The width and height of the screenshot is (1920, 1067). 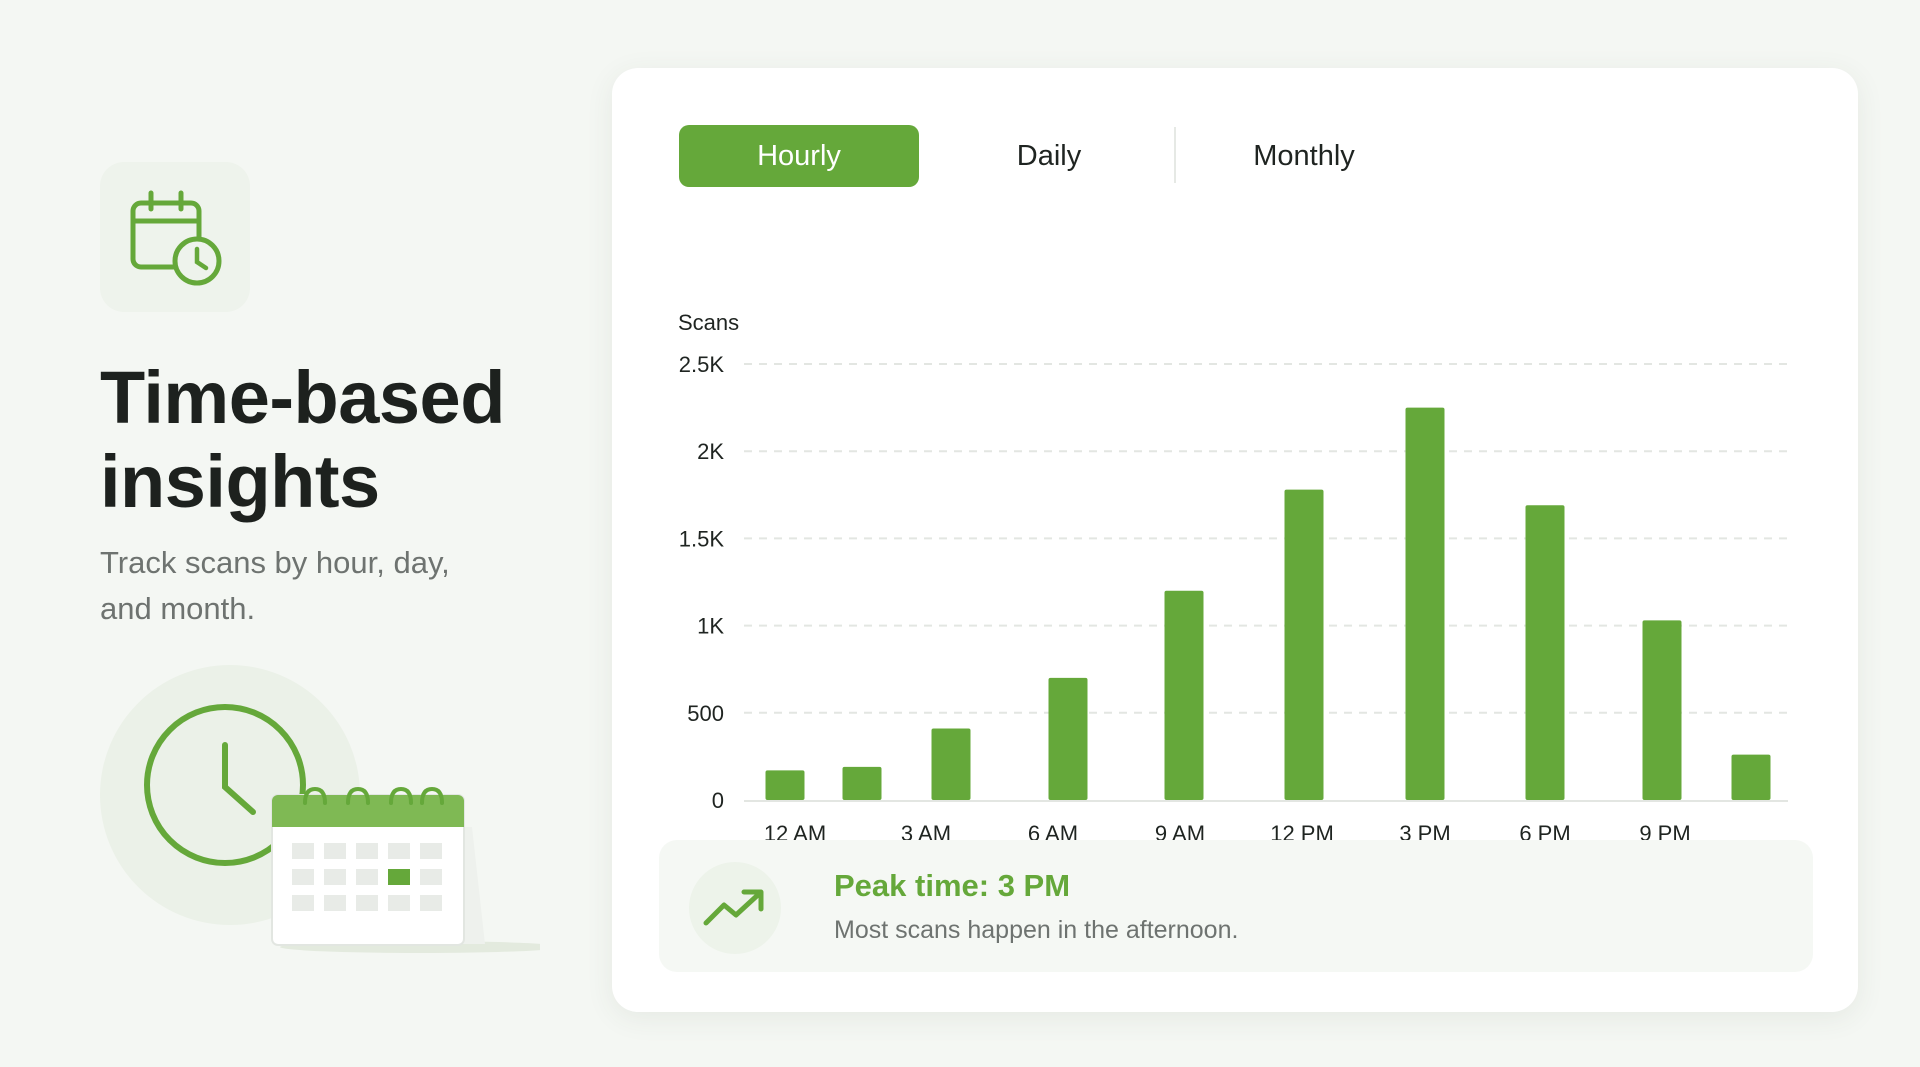 What do you see at coordinates (302, 397) in the screenshot?
I see `title-line-1: Time-based` at bounding box center [302, 397].